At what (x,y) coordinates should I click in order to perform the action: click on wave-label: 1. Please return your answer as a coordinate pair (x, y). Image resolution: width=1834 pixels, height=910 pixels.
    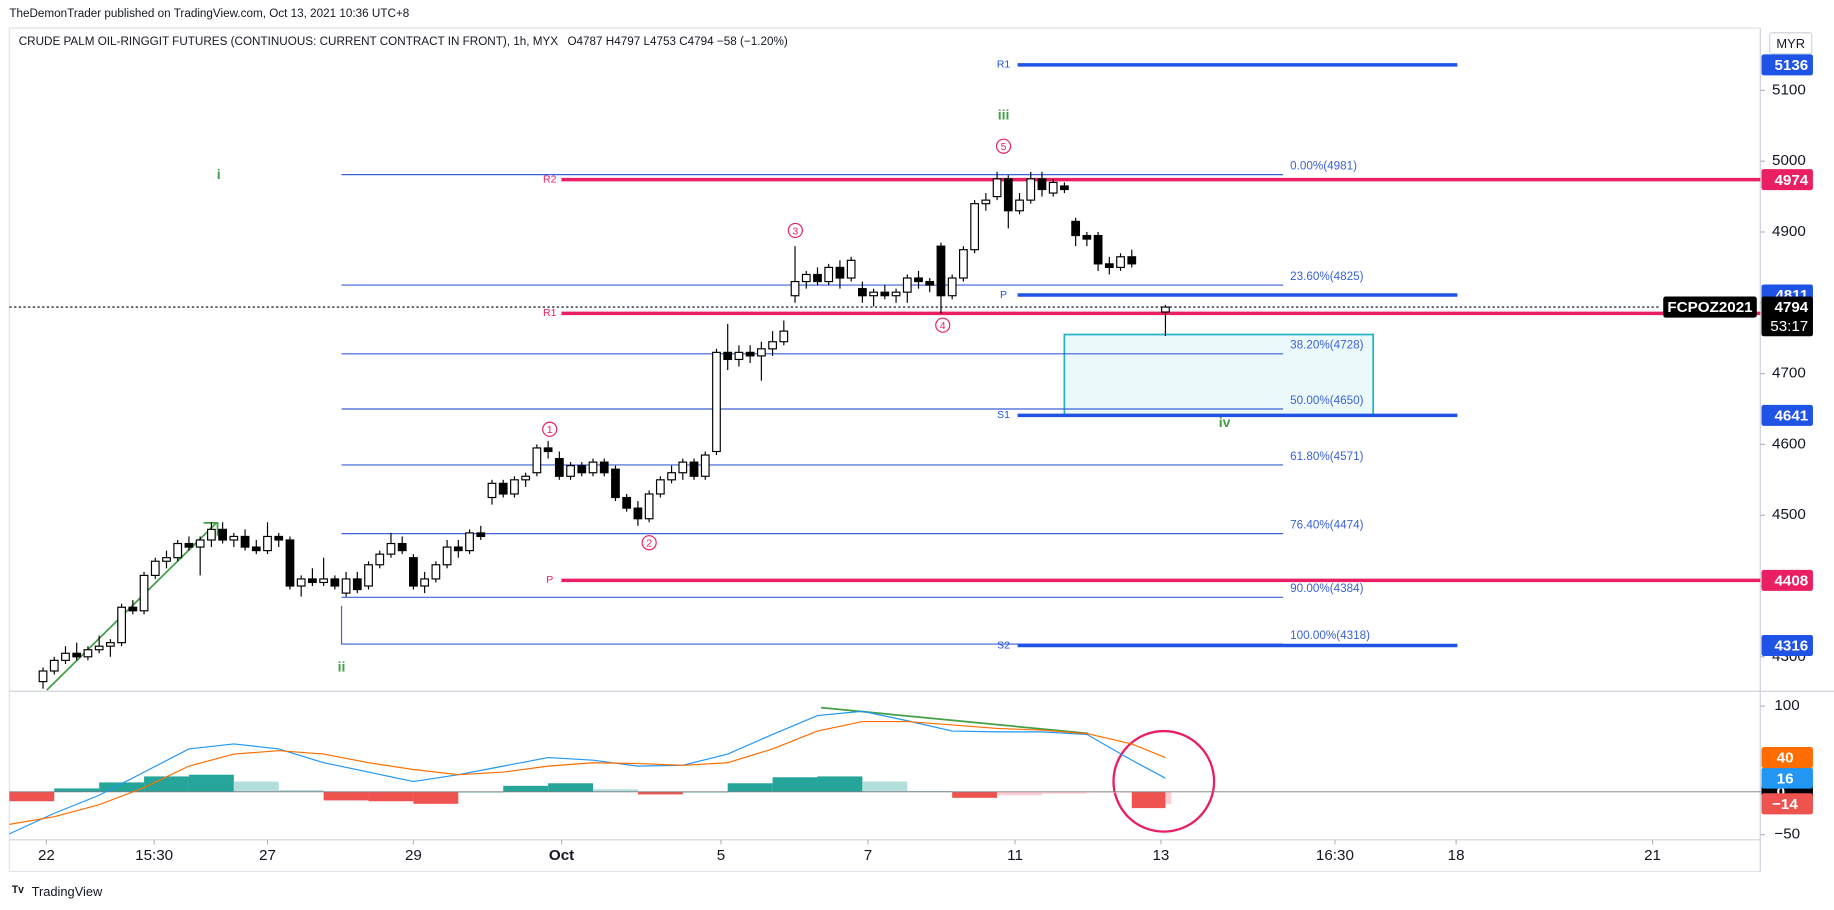
    Looking at the image, I should click on (550, 430).